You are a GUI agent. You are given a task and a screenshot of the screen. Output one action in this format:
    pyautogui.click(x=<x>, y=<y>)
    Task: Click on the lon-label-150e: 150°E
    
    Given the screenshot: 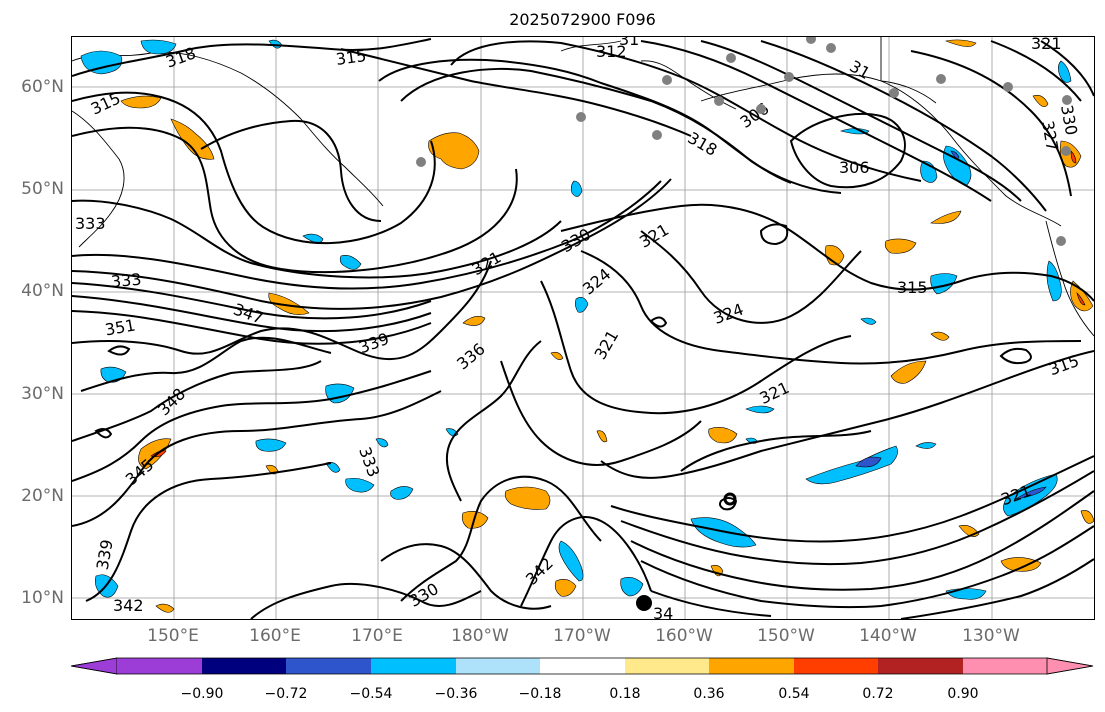 What is the action you would take?
    pyautogui.click(x=173, y=636)
    